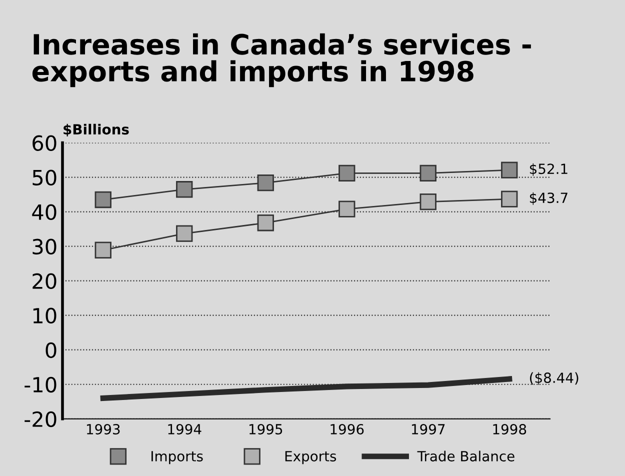 The height and width of the screenshot is (476, 625). I want to click on y-tick-label: 20, so click(44, 281).